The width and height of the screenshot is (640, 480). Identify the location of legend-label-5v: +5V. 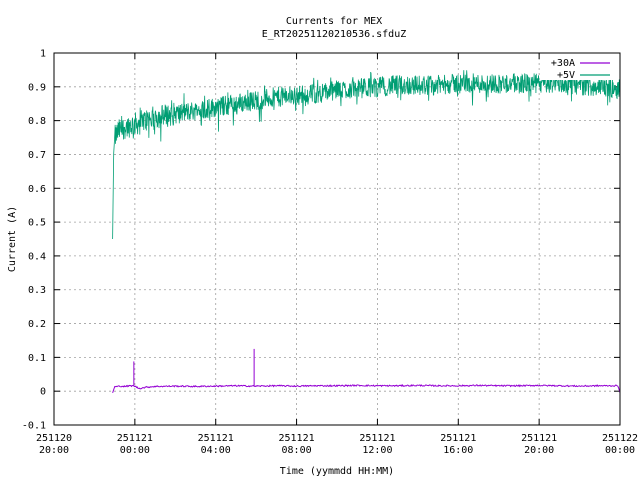
(566, 75).